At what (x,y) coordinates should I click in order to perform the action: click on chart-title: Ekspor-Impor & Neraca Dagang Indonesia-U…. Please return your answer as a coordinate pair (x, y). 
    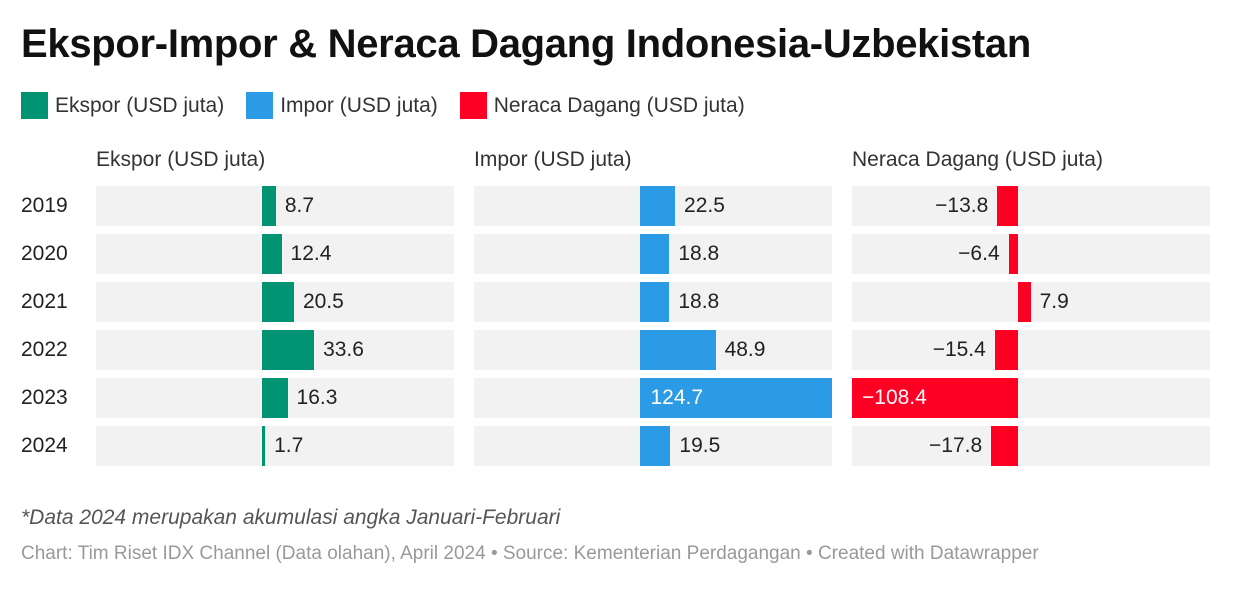
    Looking at the image, I should click on (526, 44).